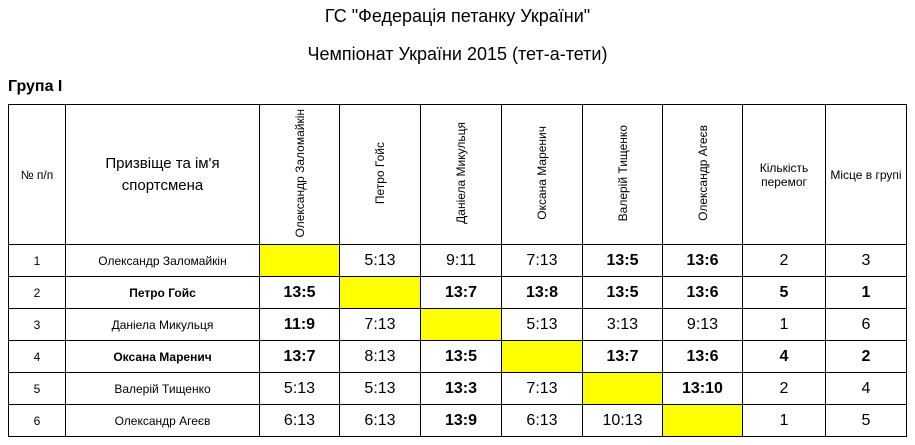 The width and height of the screenshot is (915, 445). I want to click on place-cell: 1, so click(866, 292).